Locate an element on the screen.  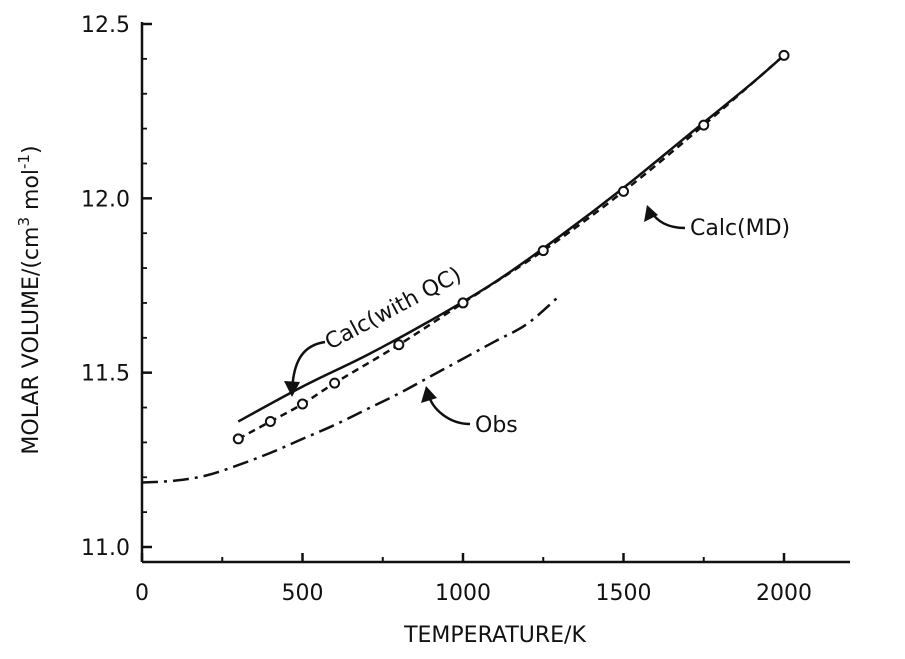
x-tick-label-1500: 1500 is located at coordinates (624, 593).